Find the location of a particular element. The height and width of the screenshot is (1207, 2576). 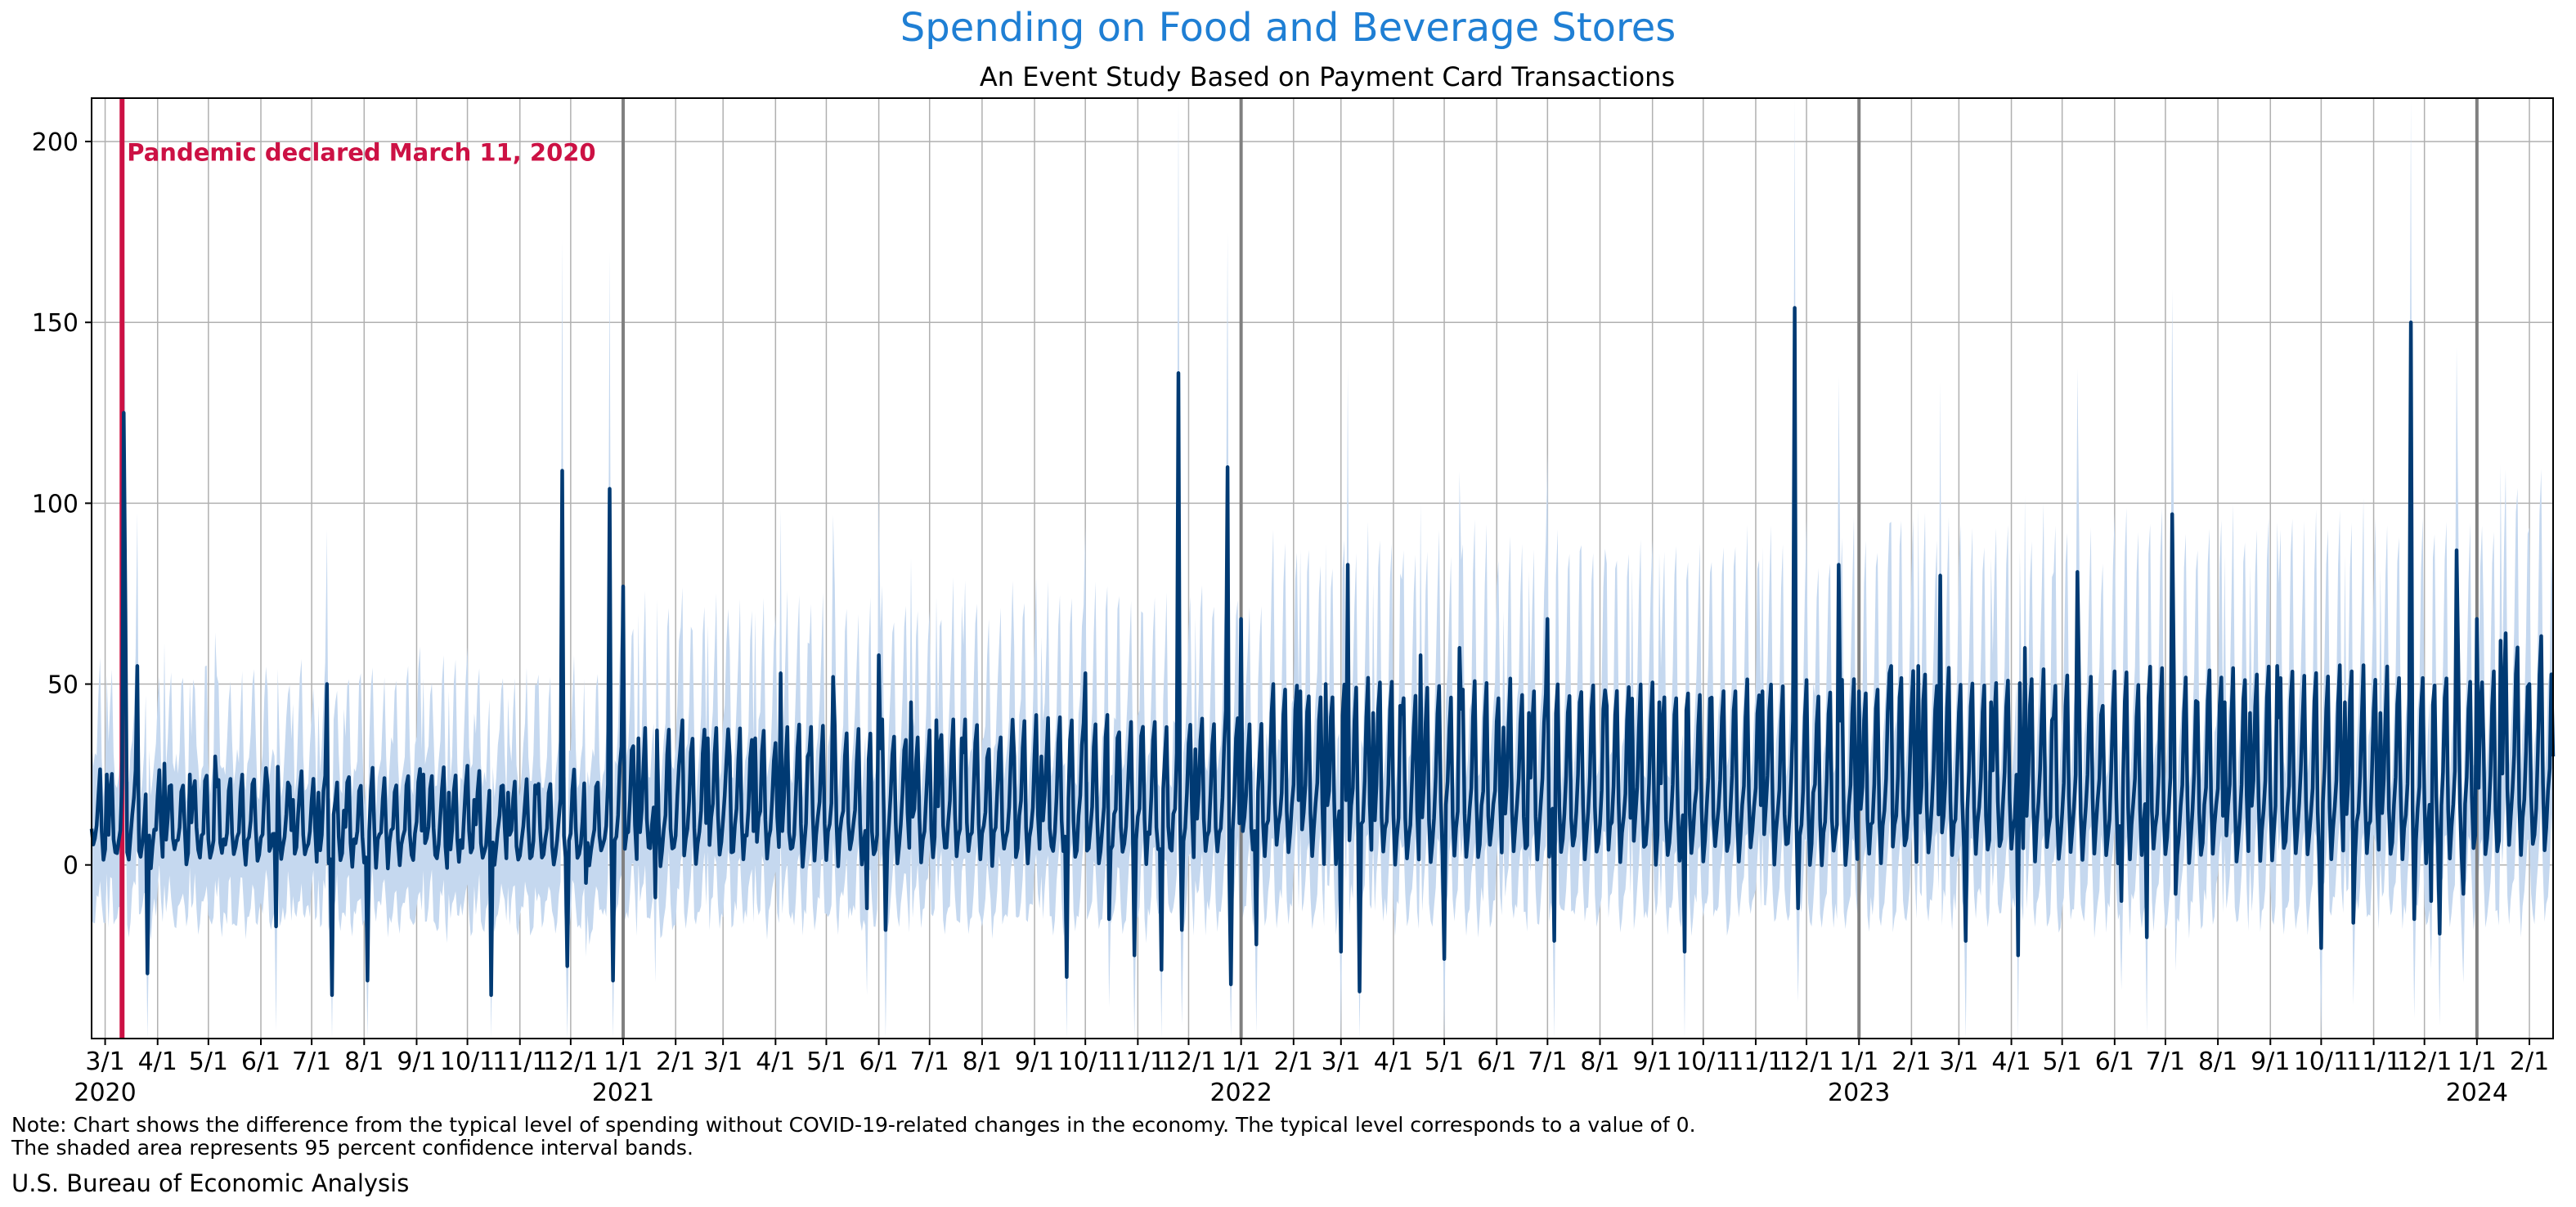

y-tick-label: 50 is located at coordinates (63, 686).